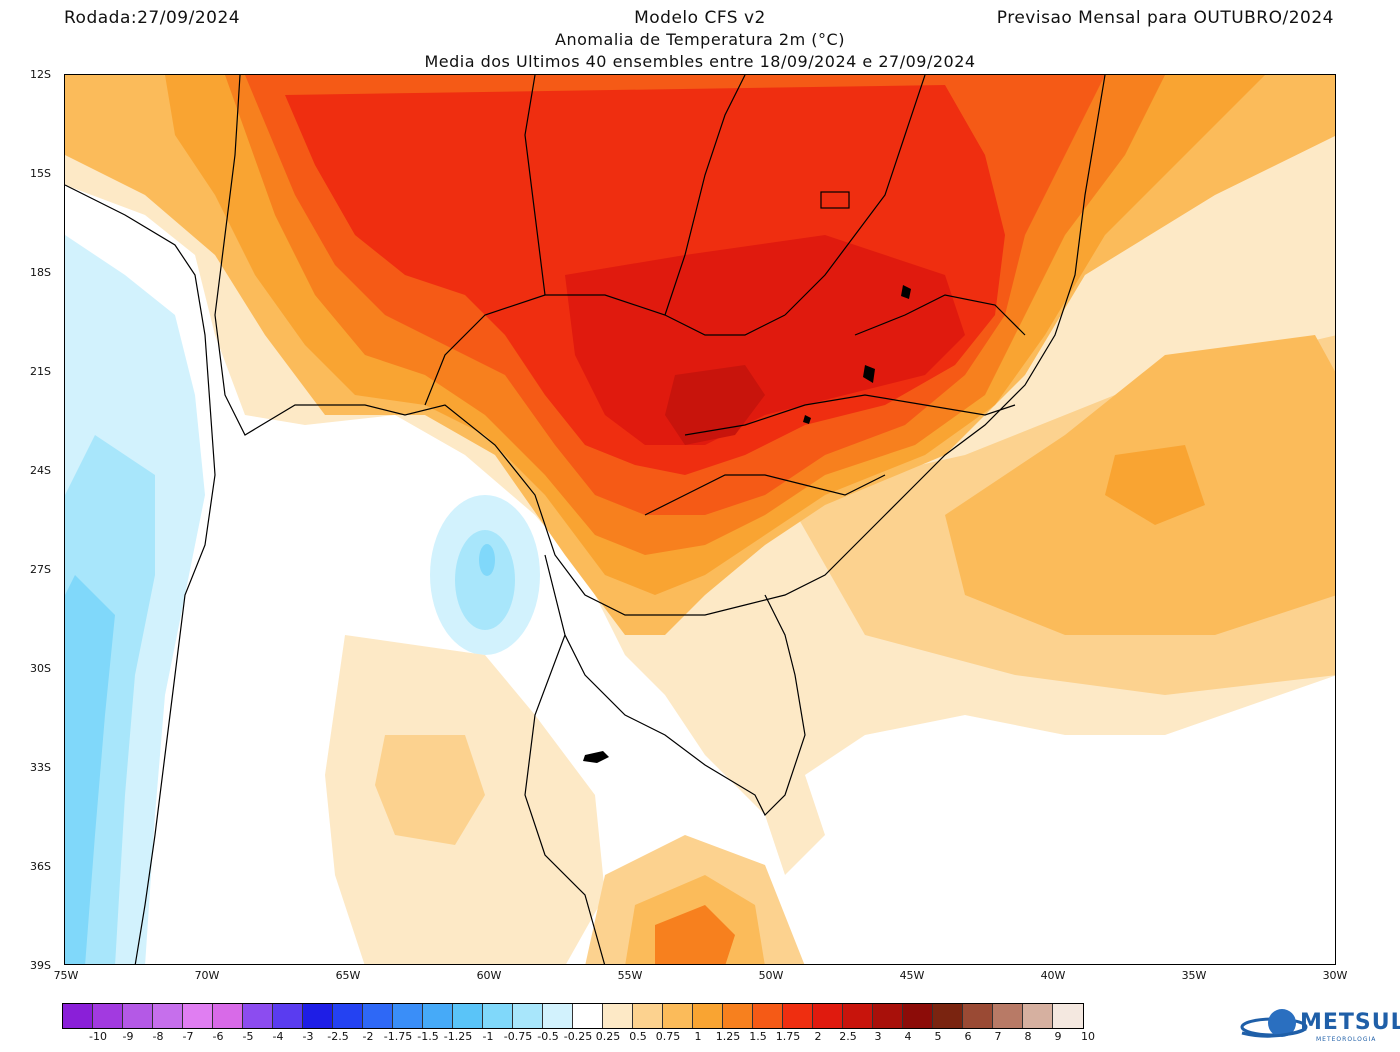 This screenshot has width=1400, height=1052. What do you see at coordinates (40, 965) in the screenshot?
I see `lat-label: 39S` at bounding box center [40, 965].